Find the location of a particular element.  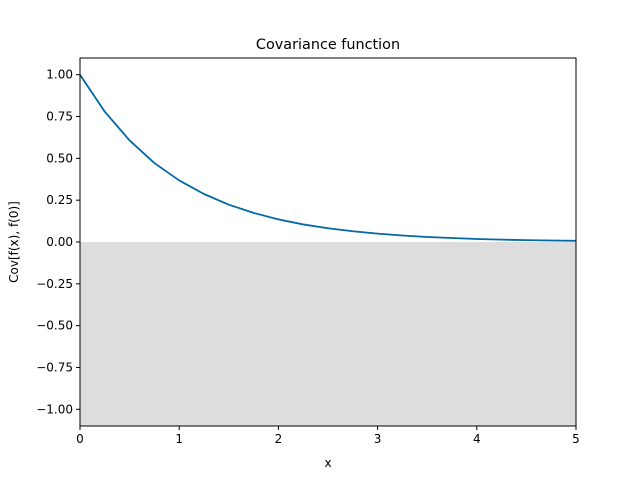

y-tick-label: −0.50 is located at coordinates (54, 326).